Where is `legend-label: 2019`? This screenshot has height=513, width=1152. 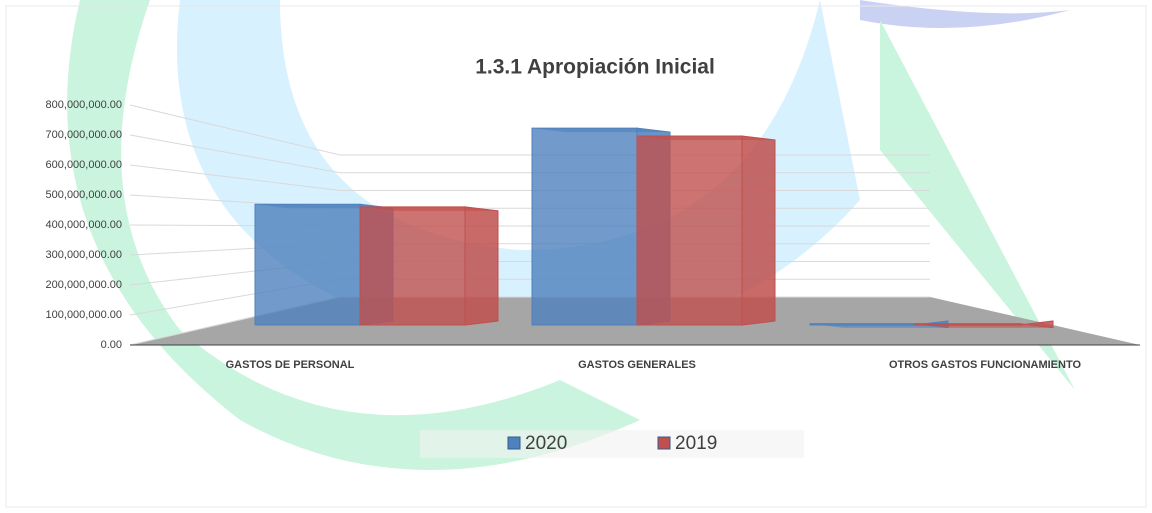 legend-label: 2019 is located at coordinates (696, 443).